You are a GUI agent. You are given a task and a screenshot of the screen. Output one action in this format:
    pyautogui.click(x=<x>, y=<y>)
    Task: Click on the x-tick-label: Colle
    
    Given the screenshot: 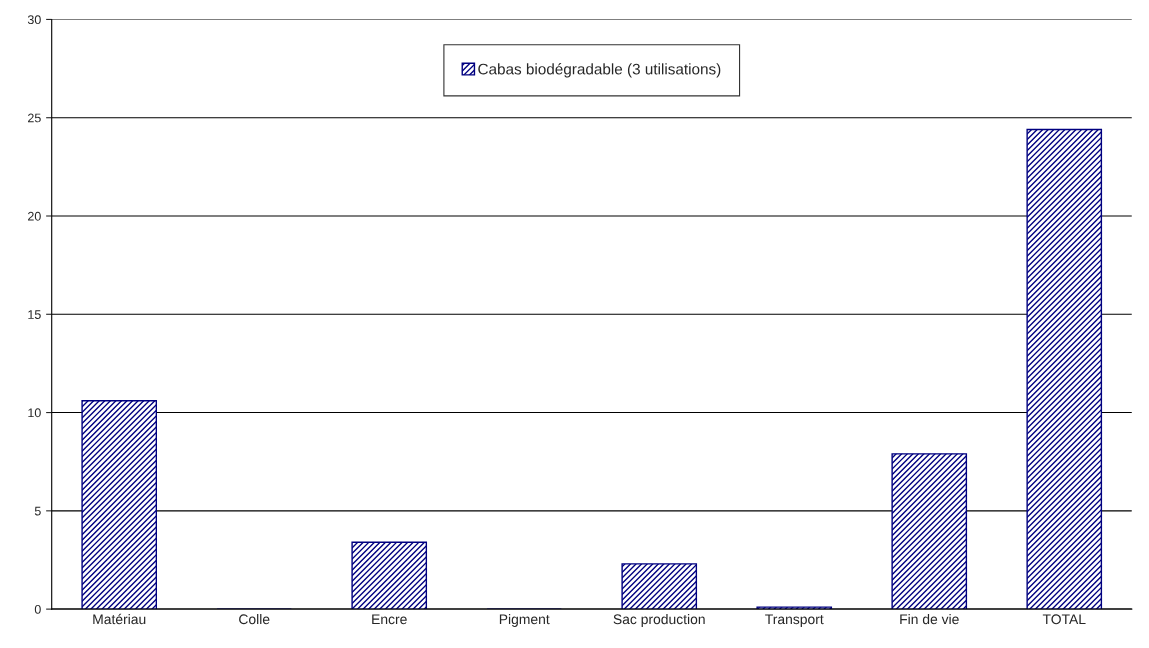 What is the action you would take?
    pyautogui.click(x=254, y=619)
    